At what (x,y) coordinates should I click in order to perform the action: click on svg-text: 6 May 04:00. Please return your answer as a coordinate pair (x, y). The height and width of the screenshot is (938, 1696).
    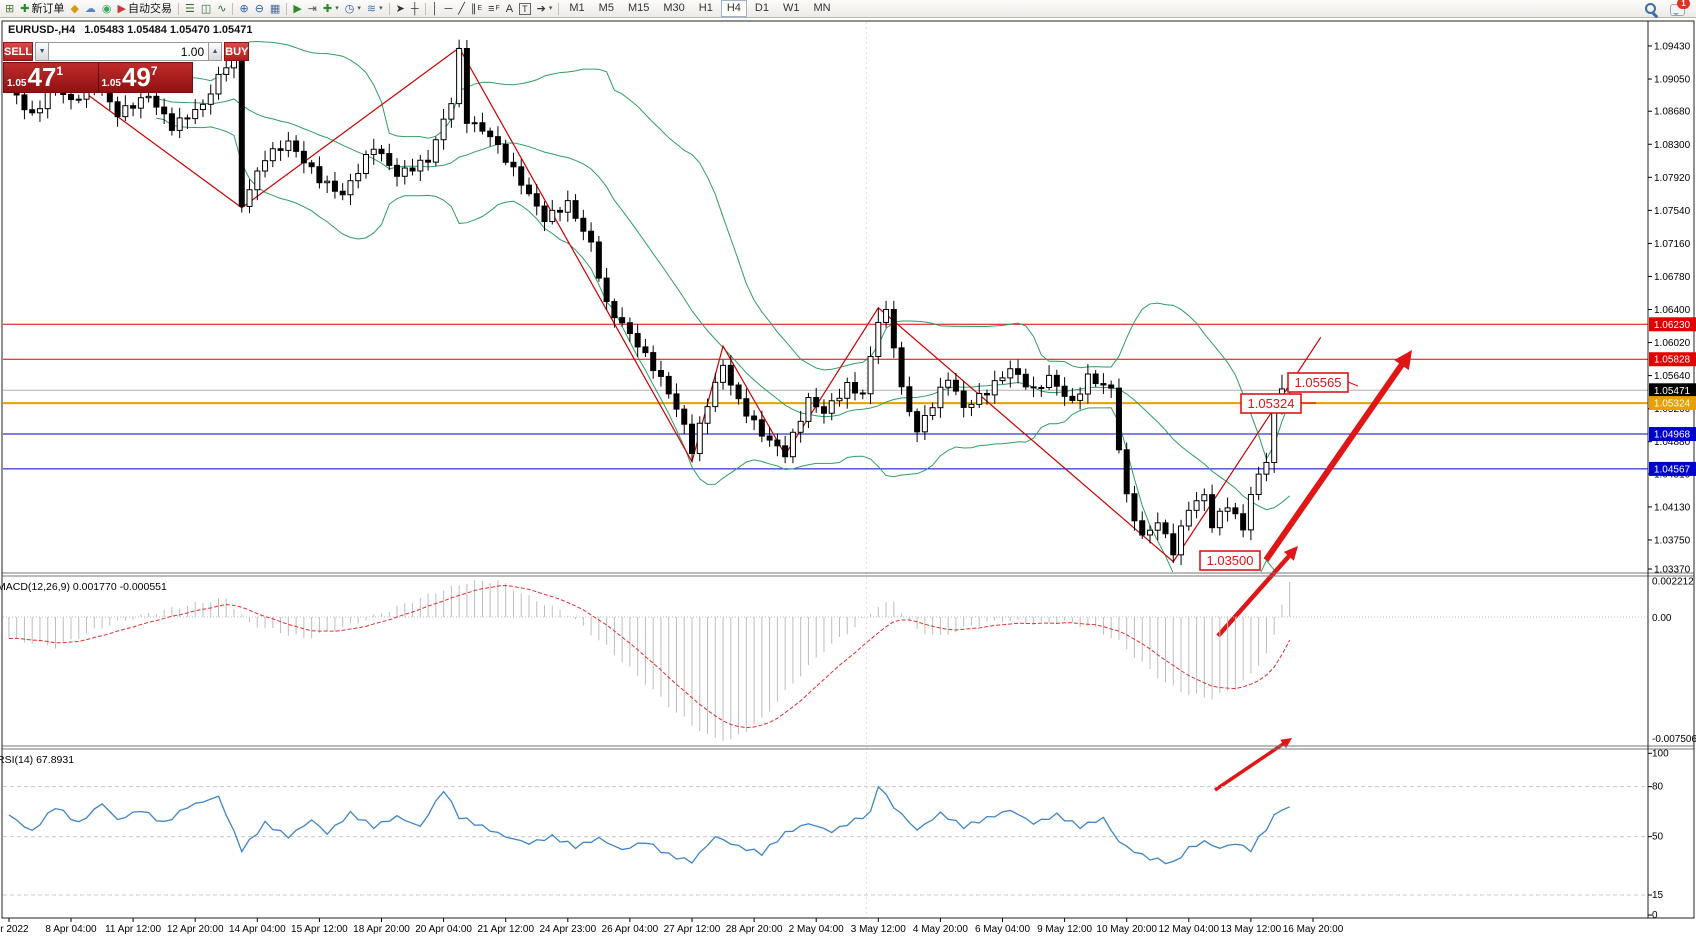
    Looking at the image, I should click on (1002, 929).